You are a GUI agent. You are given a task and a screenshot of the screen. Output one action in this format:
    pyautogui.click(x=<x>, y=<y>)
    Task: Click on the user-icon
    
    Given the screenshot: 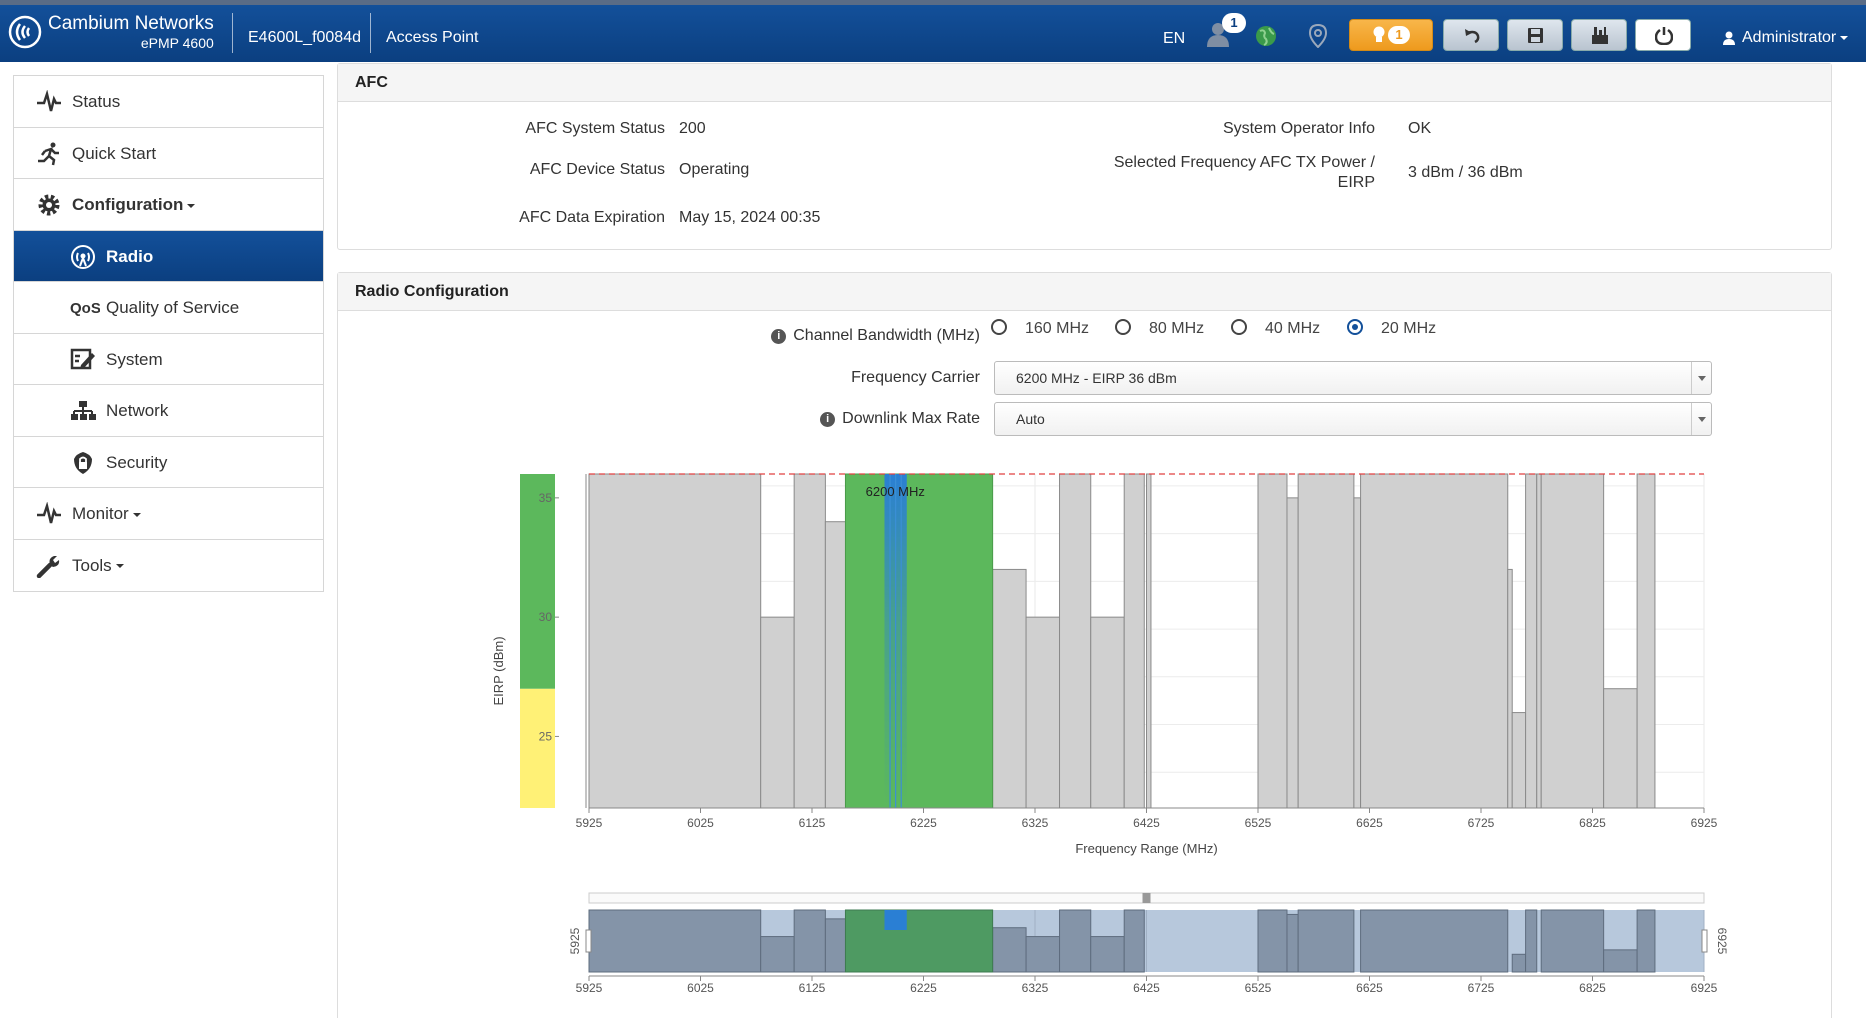 What is the action you would take?
    pyautogui.click(x=1729, y=38)
    